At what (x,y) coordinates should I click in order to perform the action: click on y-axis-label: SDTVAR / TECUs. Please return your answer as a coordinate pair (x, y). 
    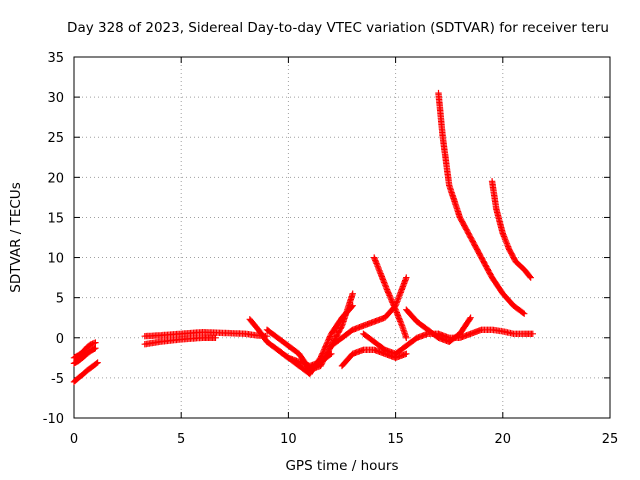
    Looking at the image, I should click on (16, 237).